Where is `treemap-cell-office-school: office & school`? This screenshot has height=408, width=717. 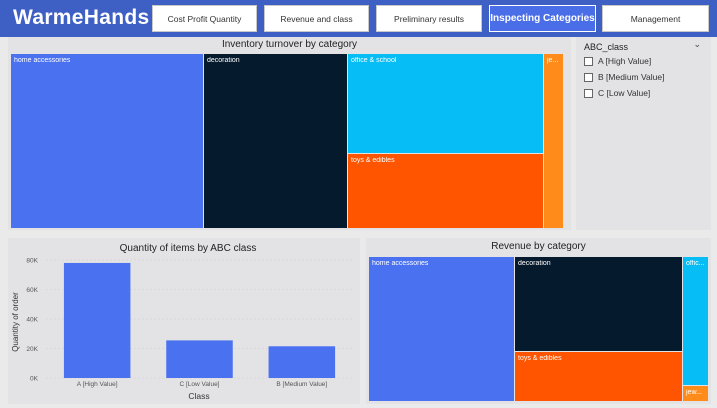
treemap-cell-office-school: office & school is located at coordinates (445, 103).